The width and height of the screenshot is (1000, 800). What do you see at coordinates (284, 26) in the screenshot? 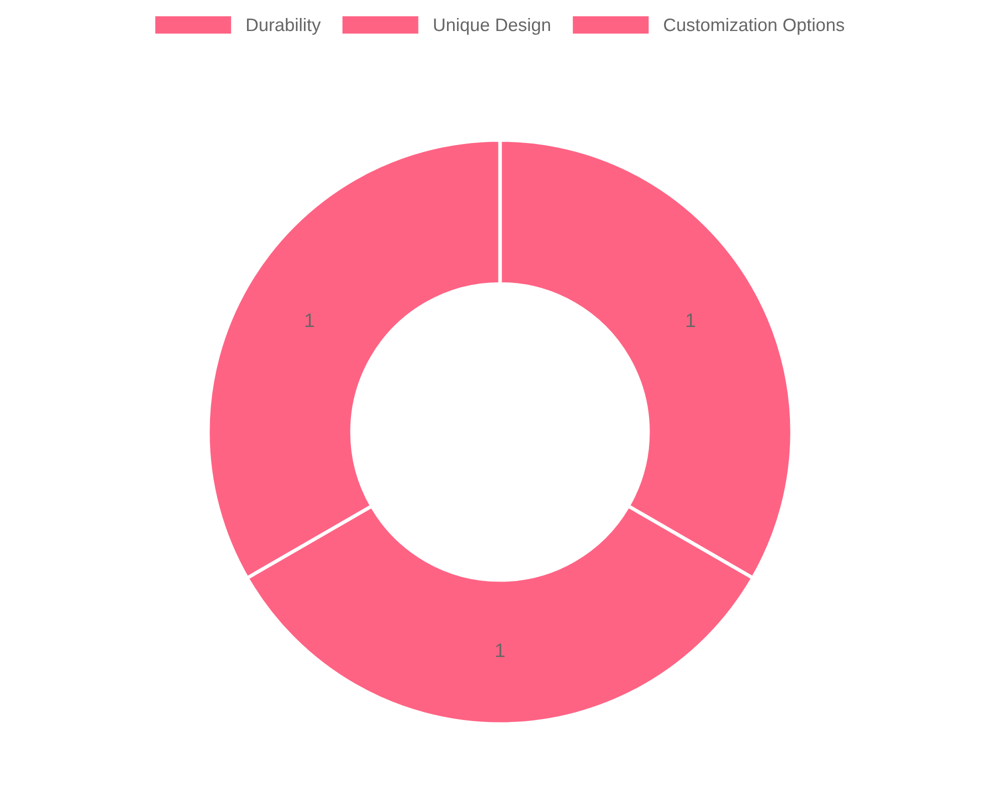
I see `legend-label: Durability` at bounding box center [284, 26].